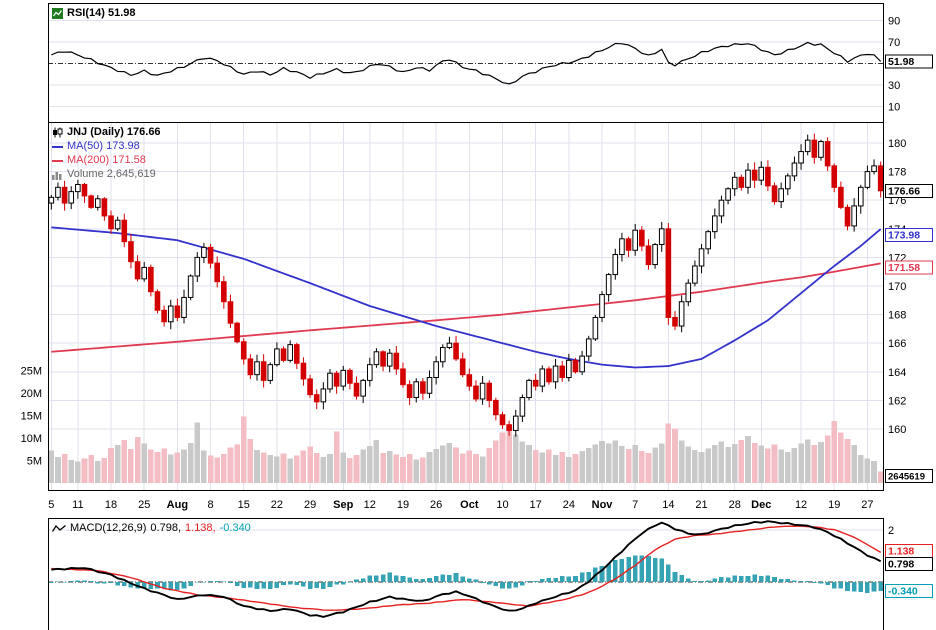  I want to click on volume-bars, so click(466, 449).